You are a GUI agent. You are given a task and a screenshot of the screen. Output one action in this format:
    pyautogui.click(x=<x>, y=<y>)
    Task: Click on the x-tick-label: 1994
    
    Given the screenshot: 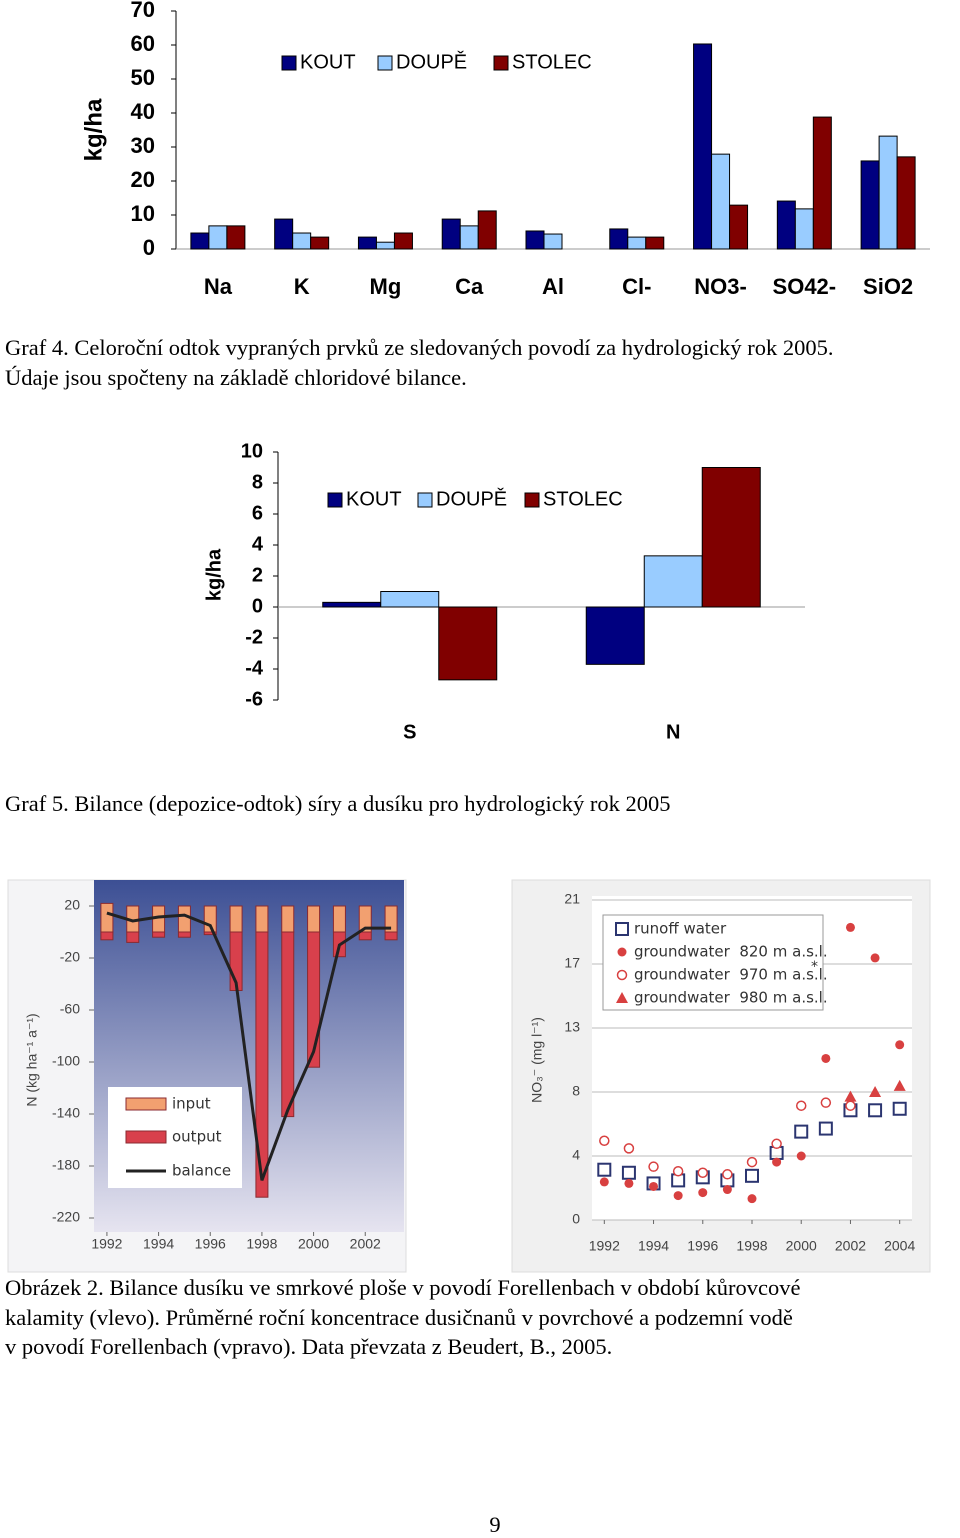 What is the action you would take?
    pyautogui.click(x=653, y=1246)
    